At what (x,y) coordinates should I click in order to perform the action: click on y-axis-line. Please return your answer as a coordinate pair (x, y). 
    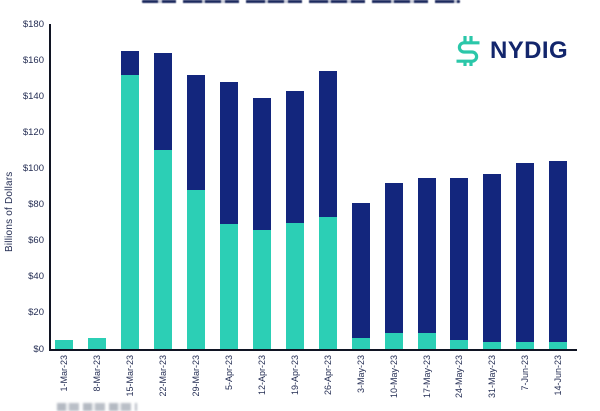
    Looking at the image, I should click on (50, 187).